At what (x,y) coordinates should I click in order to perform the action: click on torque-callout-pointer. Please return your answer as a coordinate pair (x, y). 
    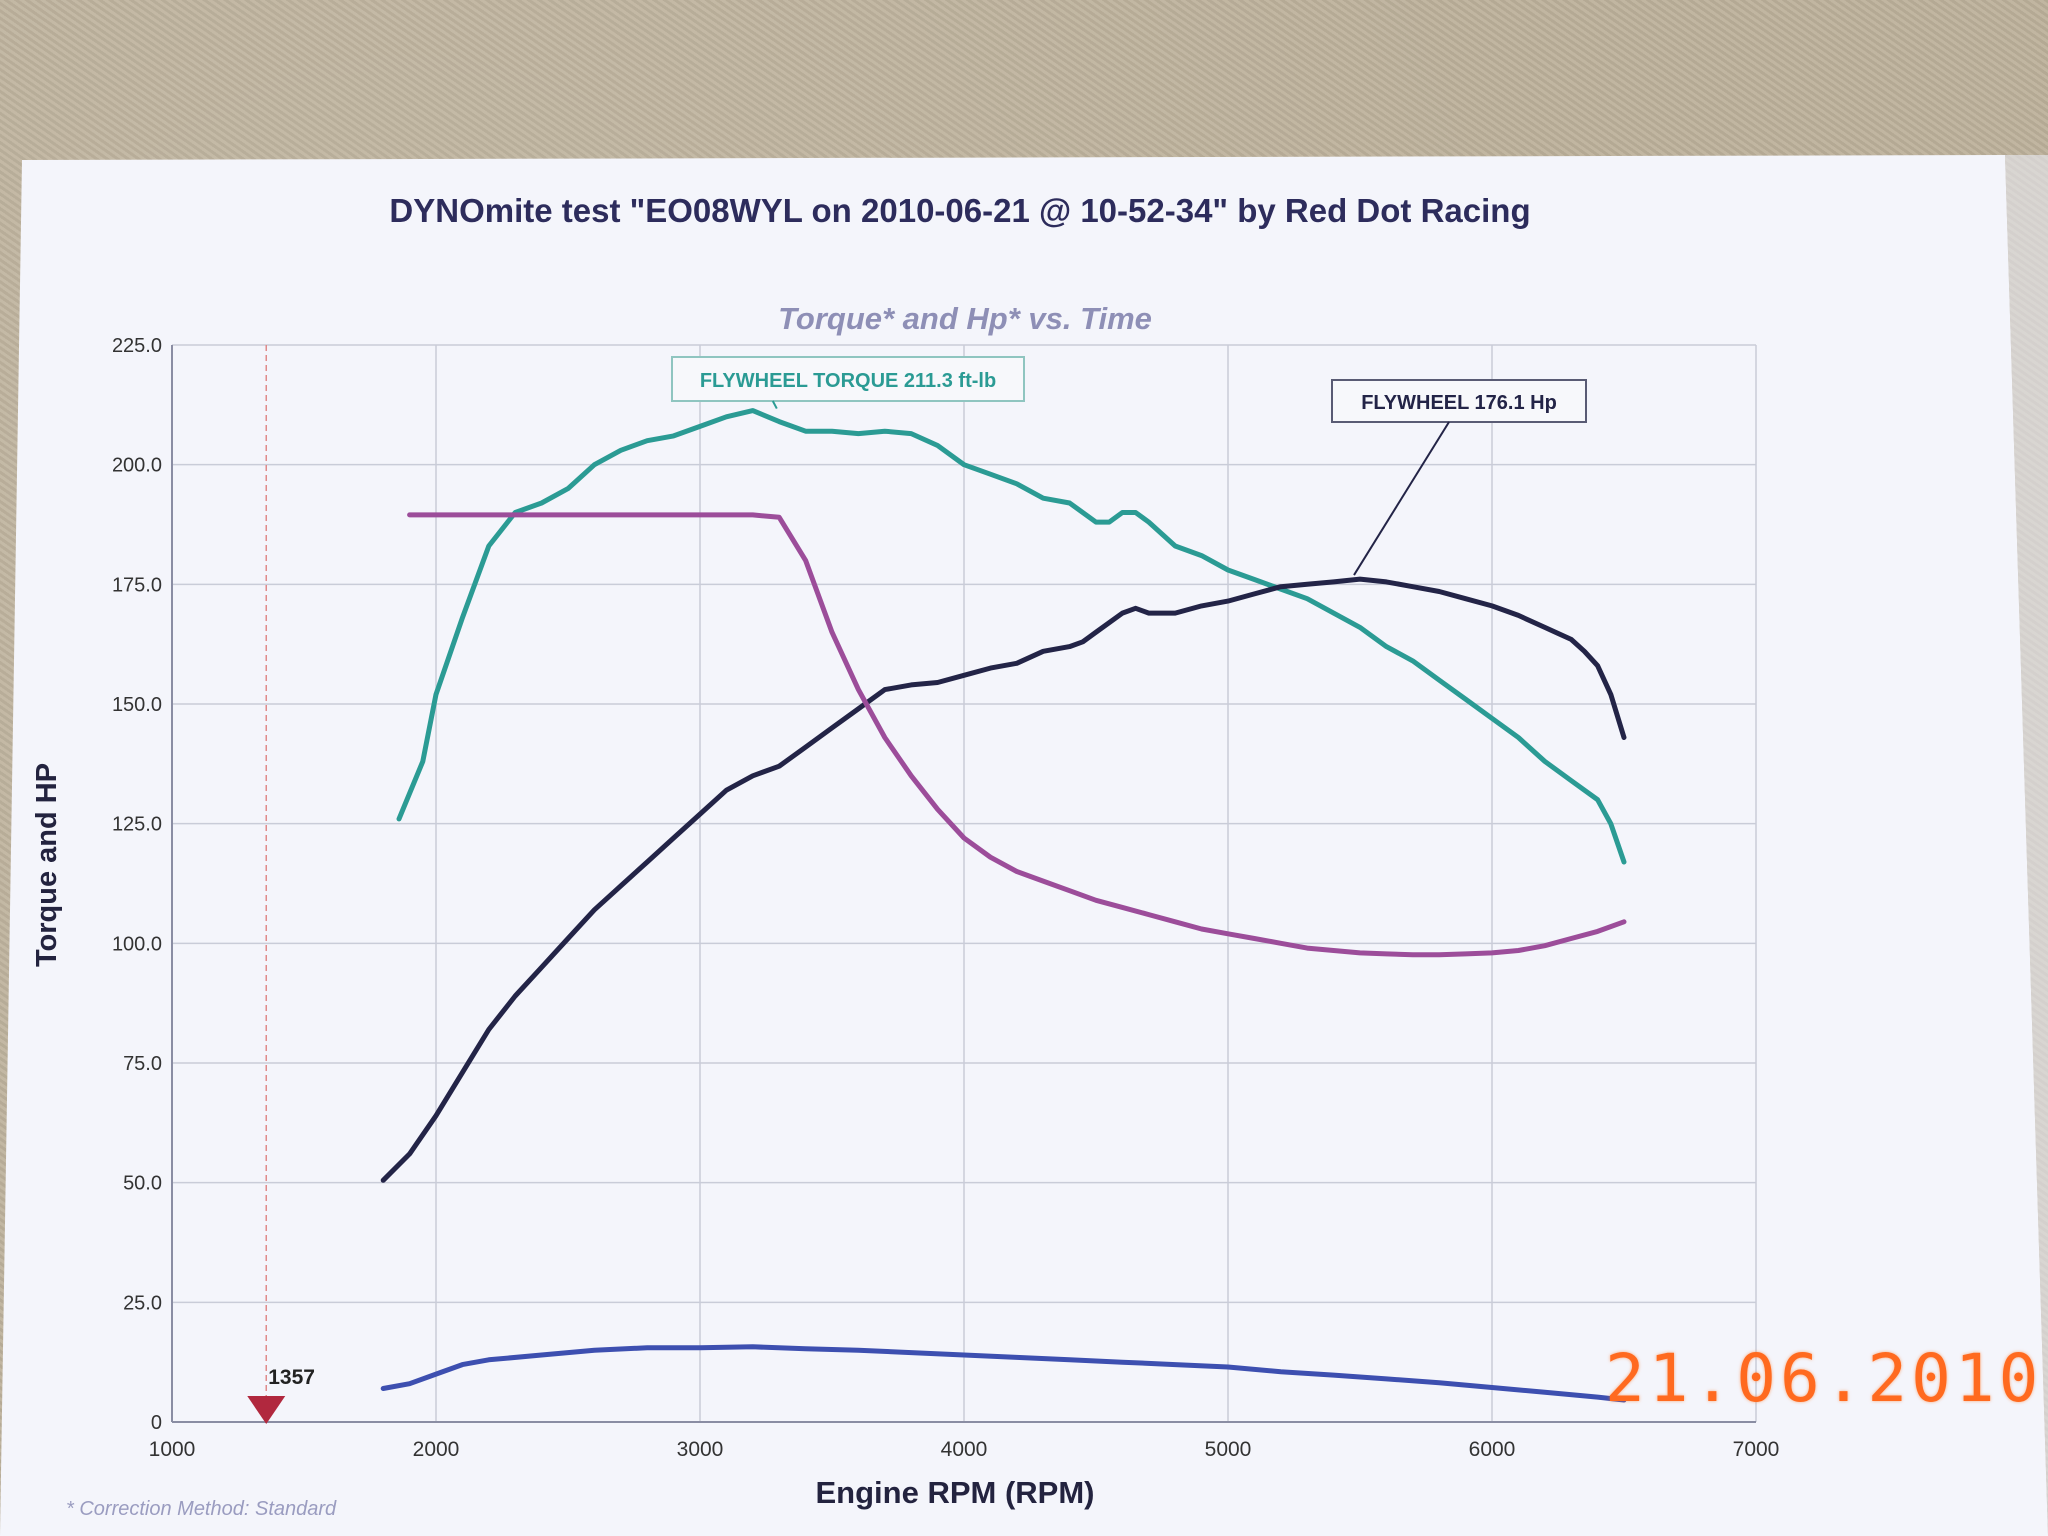
    Looking at the image, I should click on (774, 405).